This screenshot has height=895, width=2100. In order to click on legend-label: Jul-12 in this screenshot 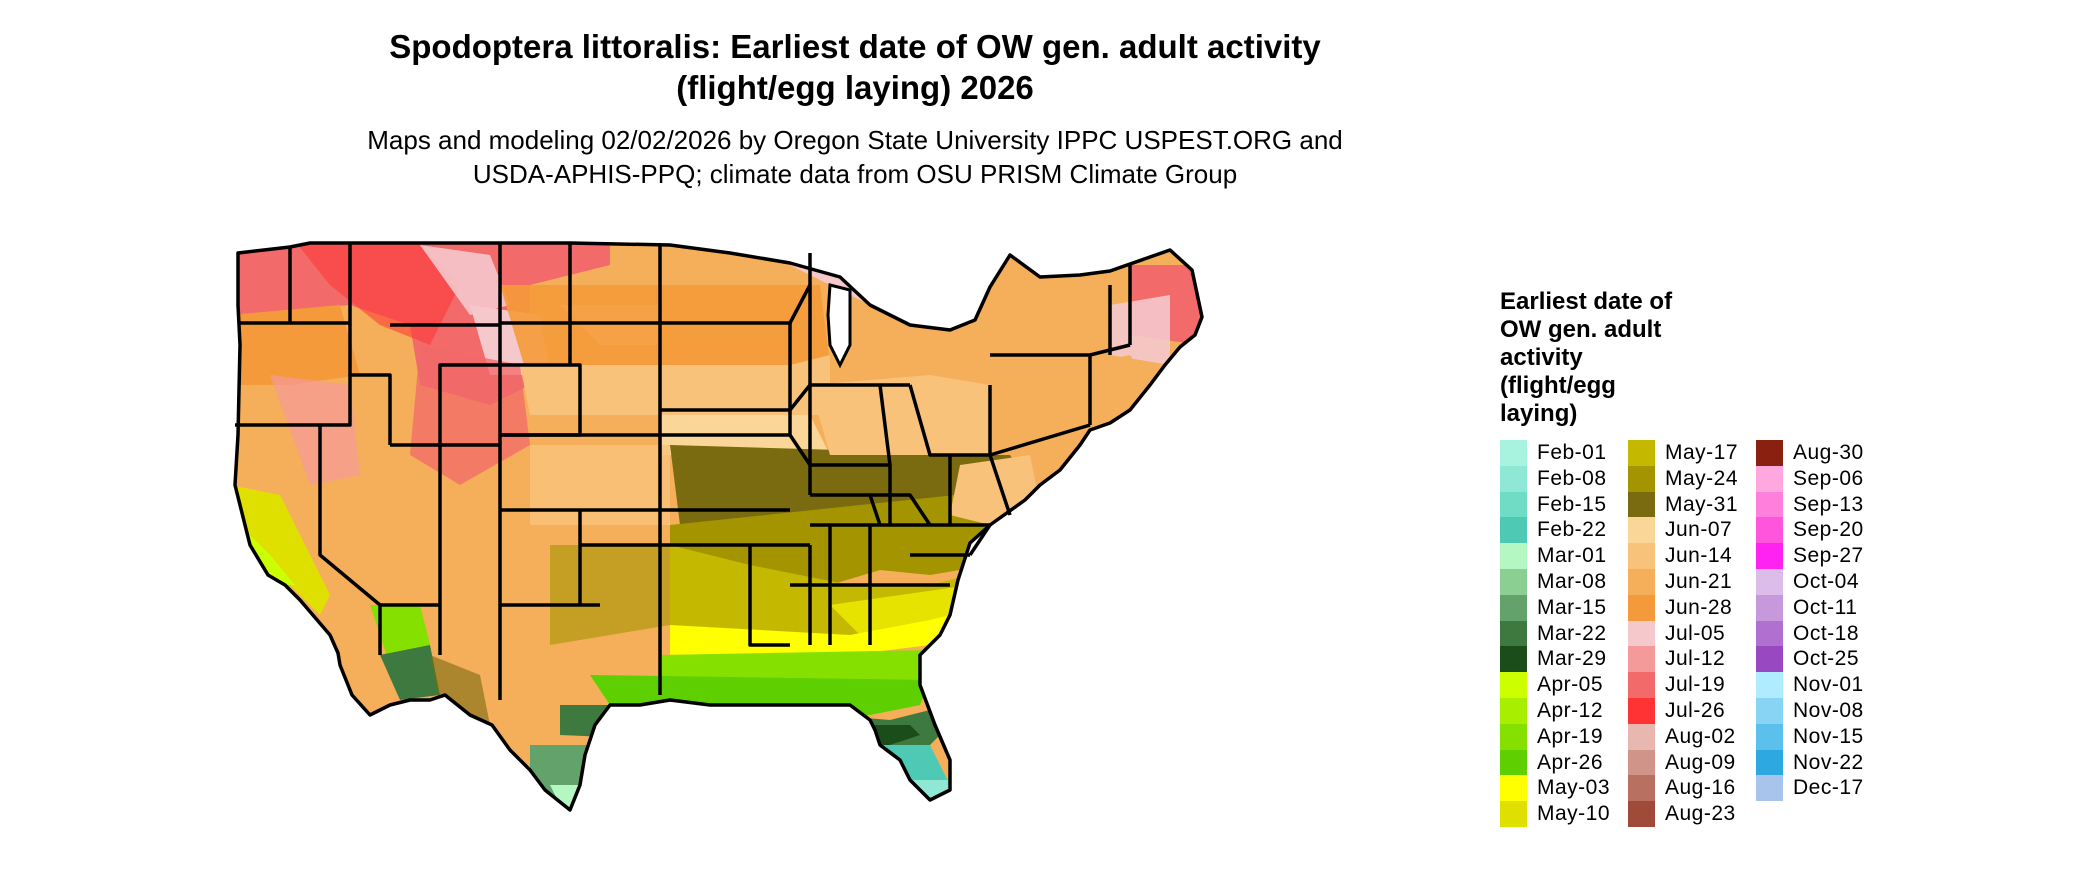, I will do `click(1695, 659)`.